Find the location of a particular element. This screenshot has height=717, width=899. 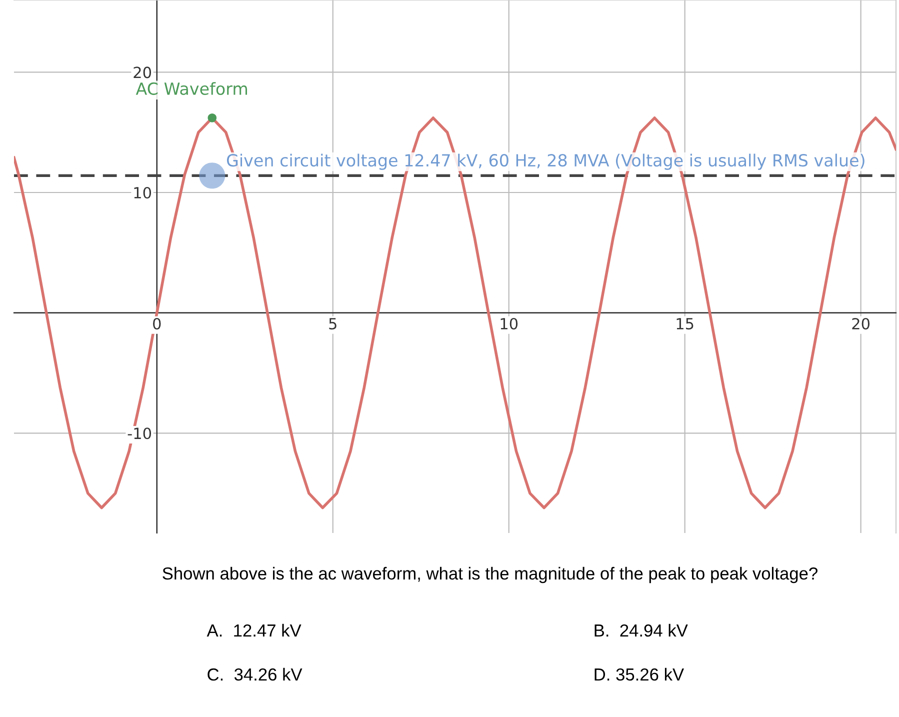

text: D. 35.26 kV is located at coordinates (639, 674).